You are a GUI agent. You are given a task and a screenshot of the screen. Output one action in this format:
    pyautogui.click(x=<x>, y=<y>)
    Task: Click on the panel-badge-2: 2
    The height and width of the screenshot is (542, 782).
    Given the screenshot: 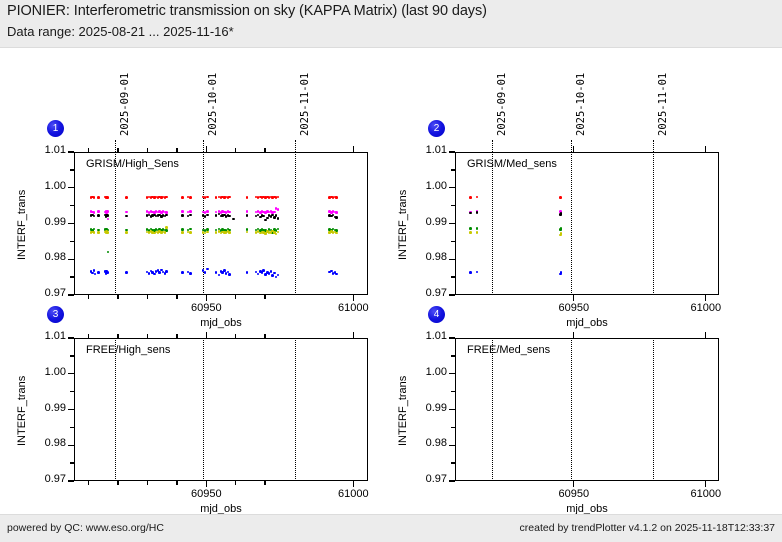 What is the action you would take?
    pyautogui.click(x=436, y=128)
    